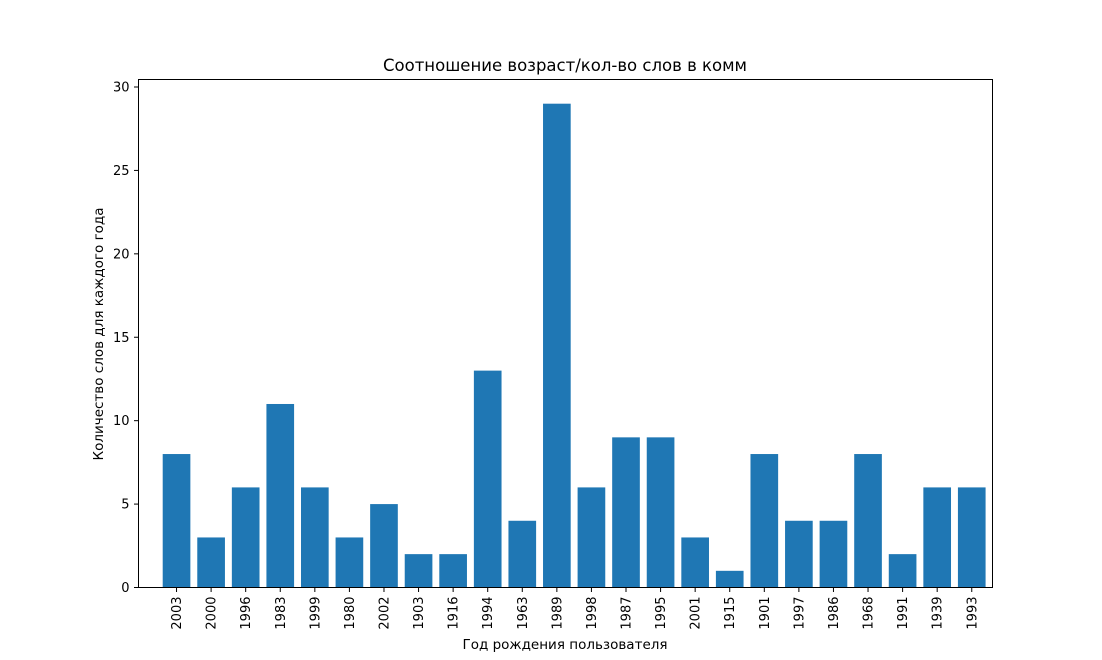  Describe the element at coordinates (591, 537) in the screenshot. I see `bar-1998` at that location.